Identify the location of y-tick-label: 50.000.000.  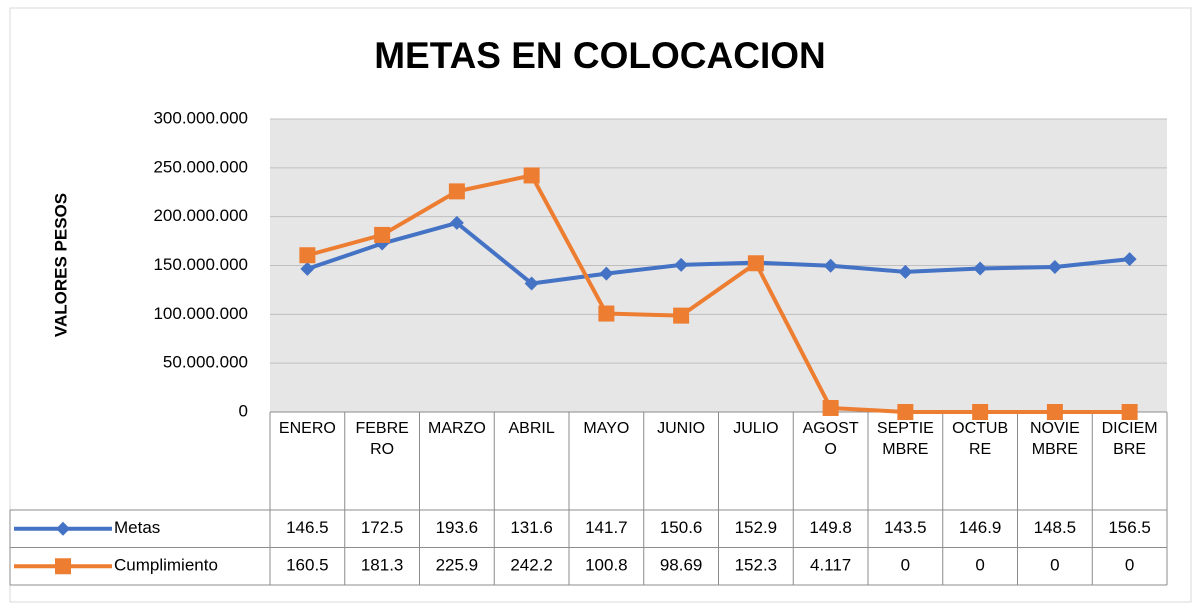
(205, 362).